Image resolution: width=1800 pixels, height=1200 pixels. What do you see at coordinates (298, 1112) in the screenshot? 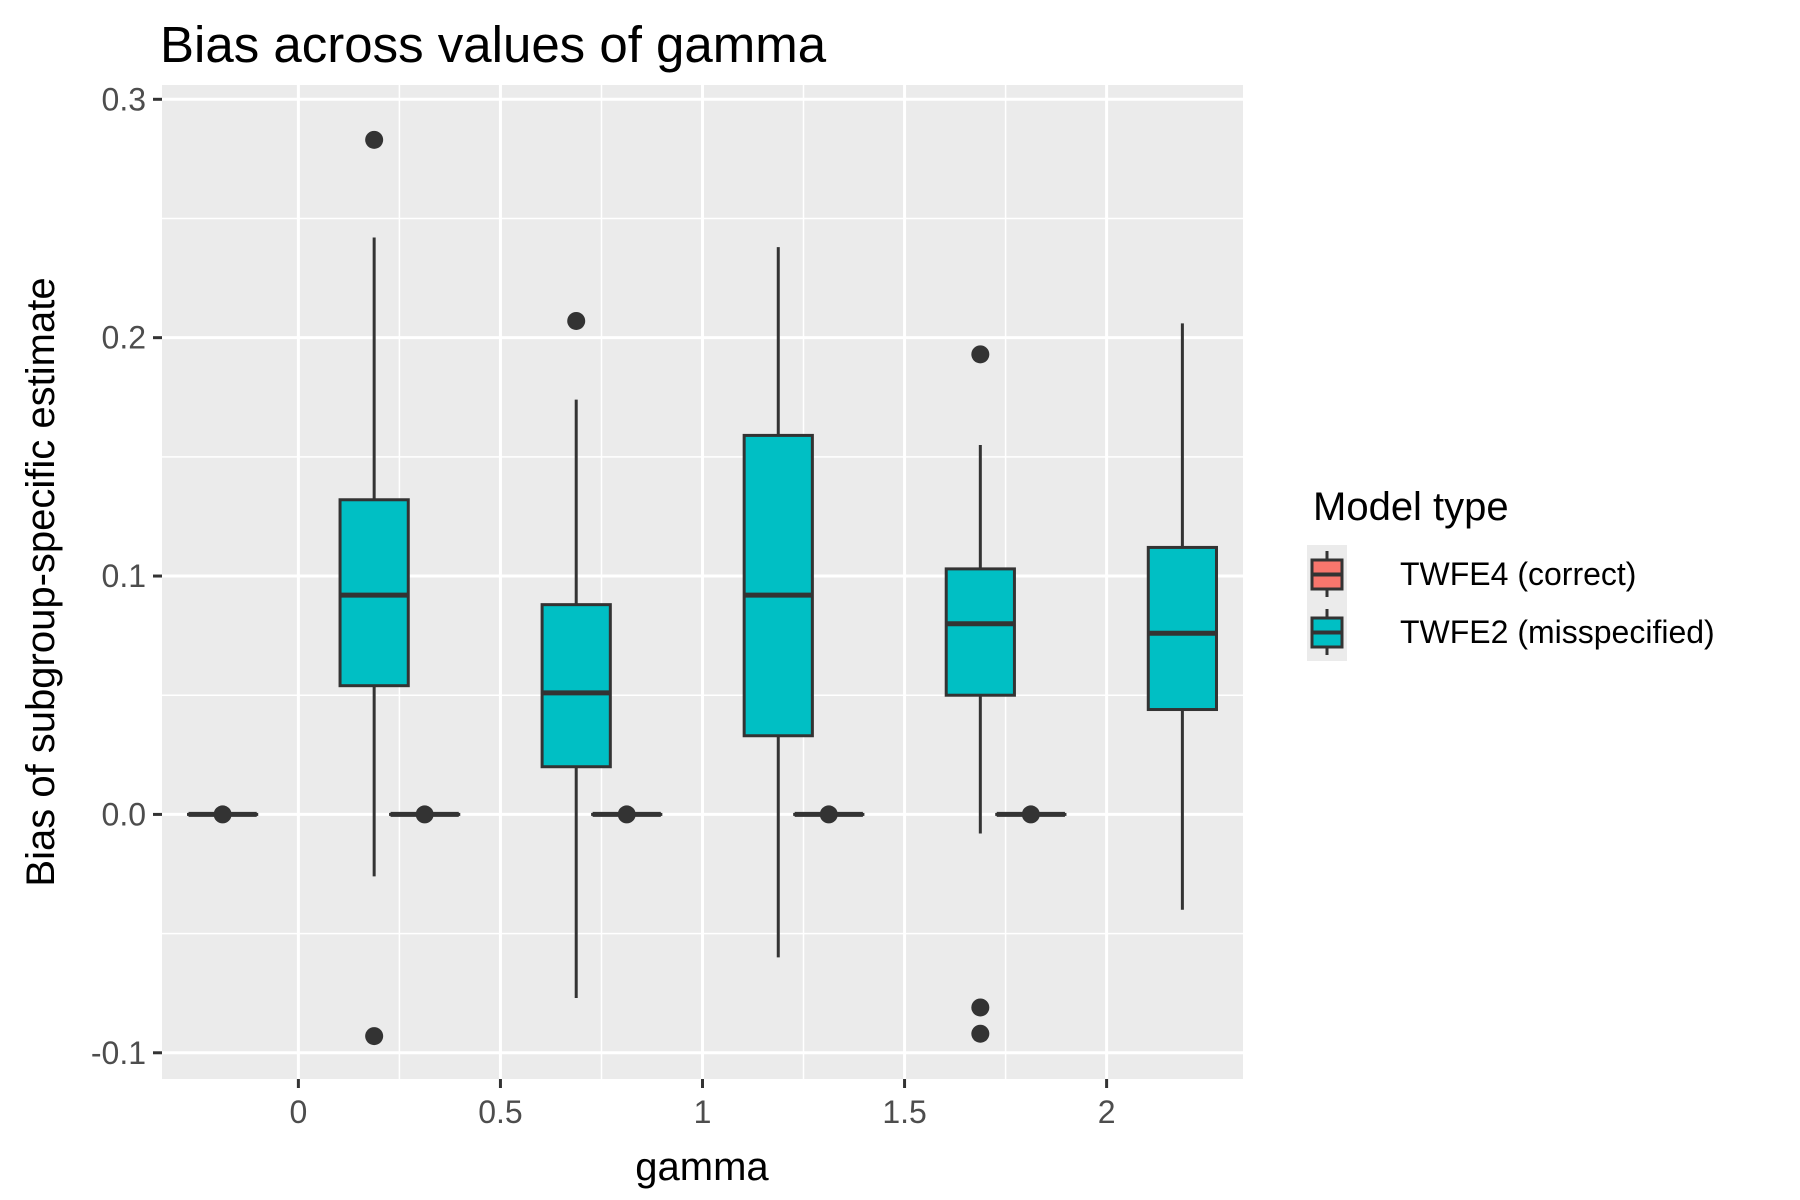
I see `x-tick-label: 0` at bounding box center [298, 1112].